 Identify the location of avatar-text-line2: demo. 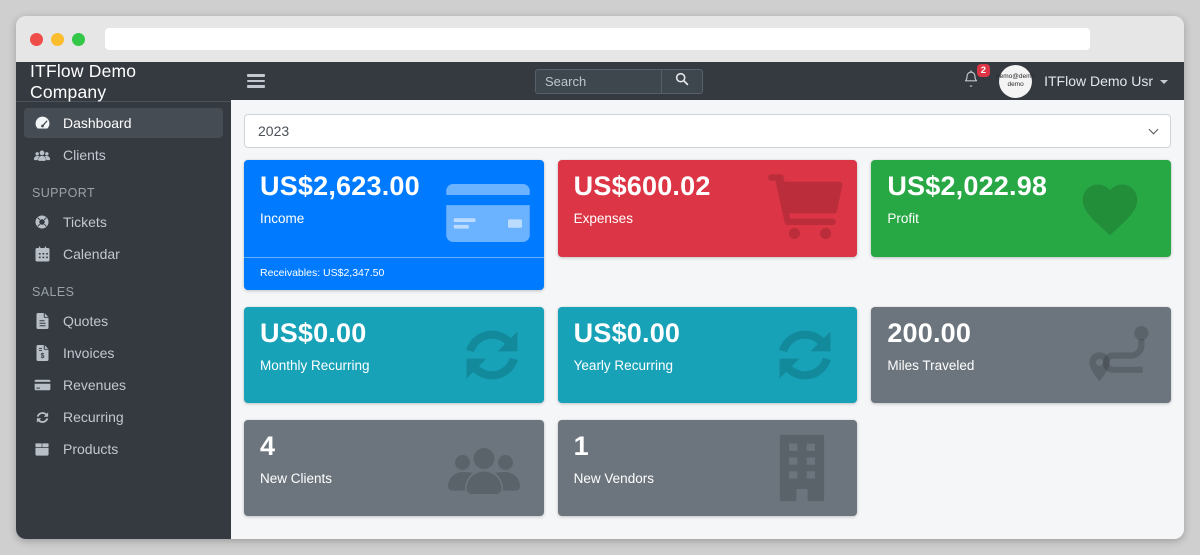
(1015, 84).